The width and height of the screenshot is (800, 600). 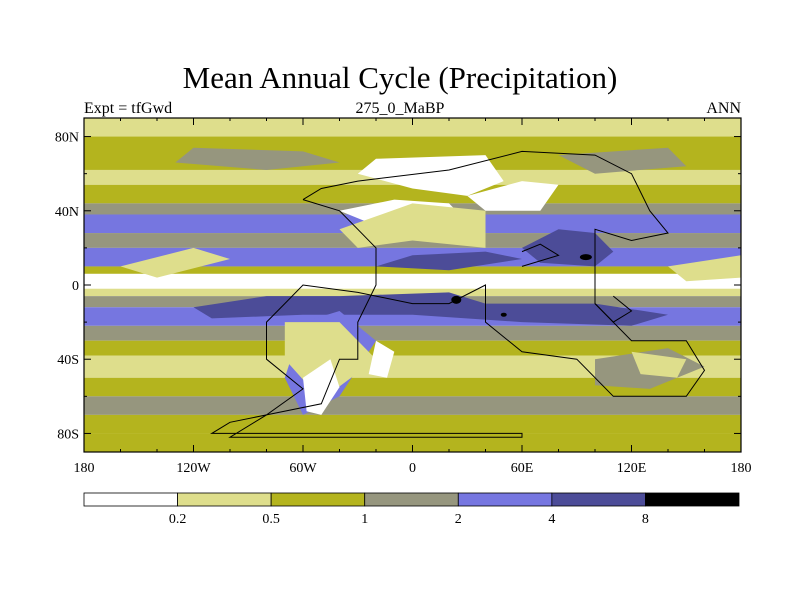 What do you see at coordinates (411, 509) in the screenshot?
I see `colorbar: 0.2 0.5 1 2 4 8` at bounding box center [411, 509].